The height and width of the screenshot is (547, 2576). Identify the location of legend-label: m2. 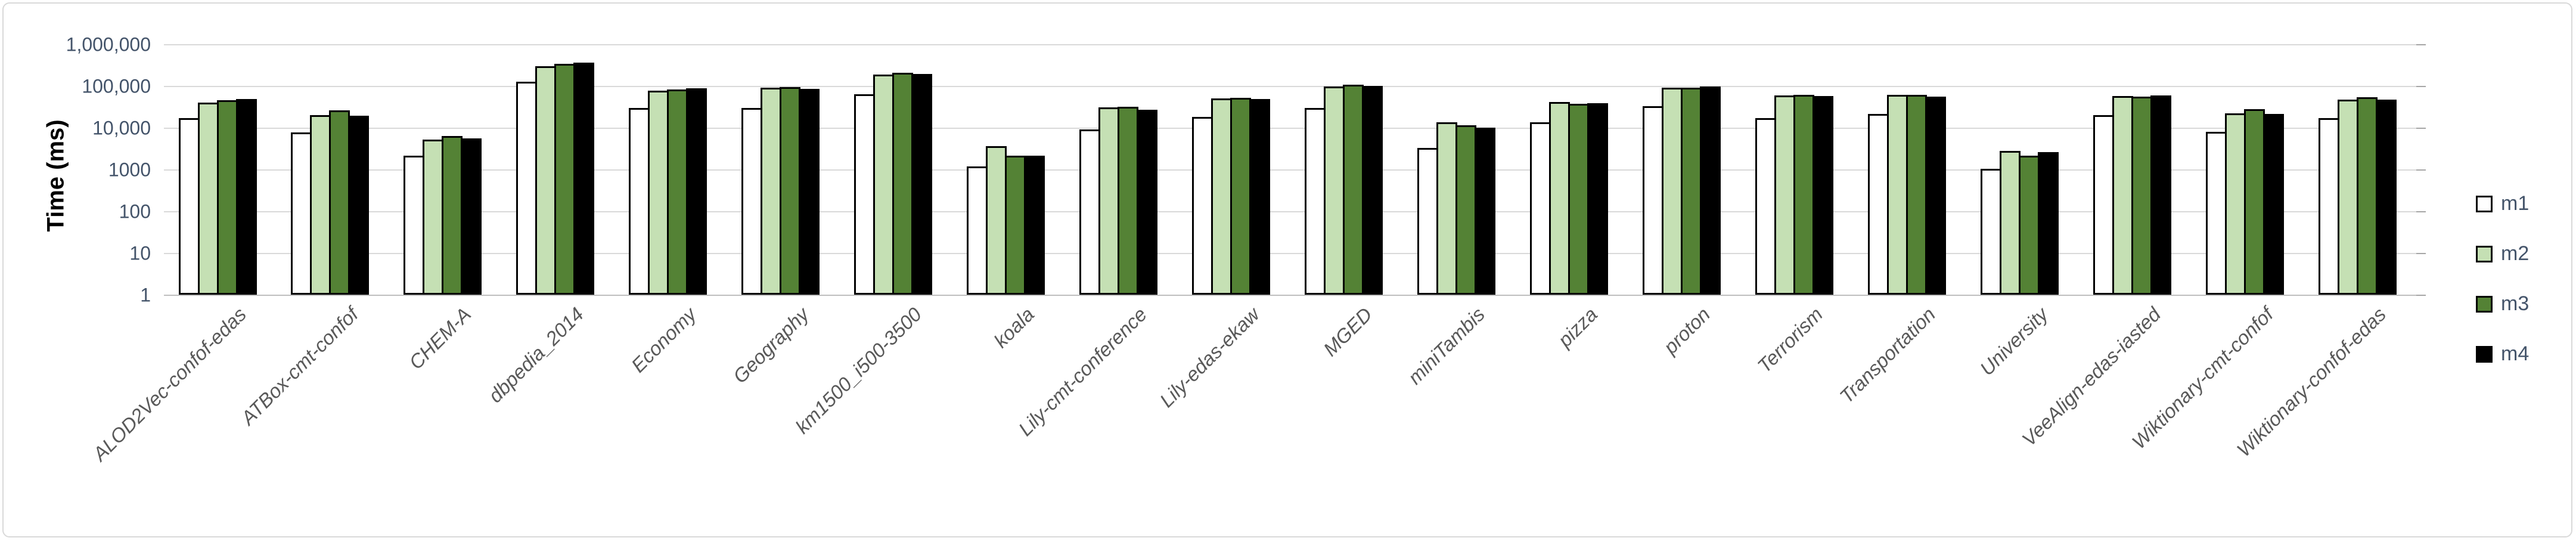
(2515, 253).